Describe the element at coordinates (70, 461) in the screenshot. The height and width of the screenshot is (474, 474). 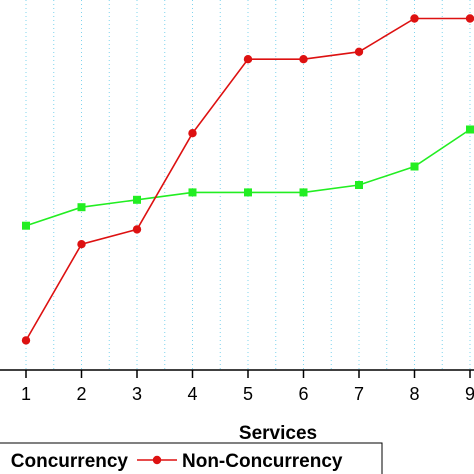
I see `legend-label-concurrency: Concurrency` at that location.